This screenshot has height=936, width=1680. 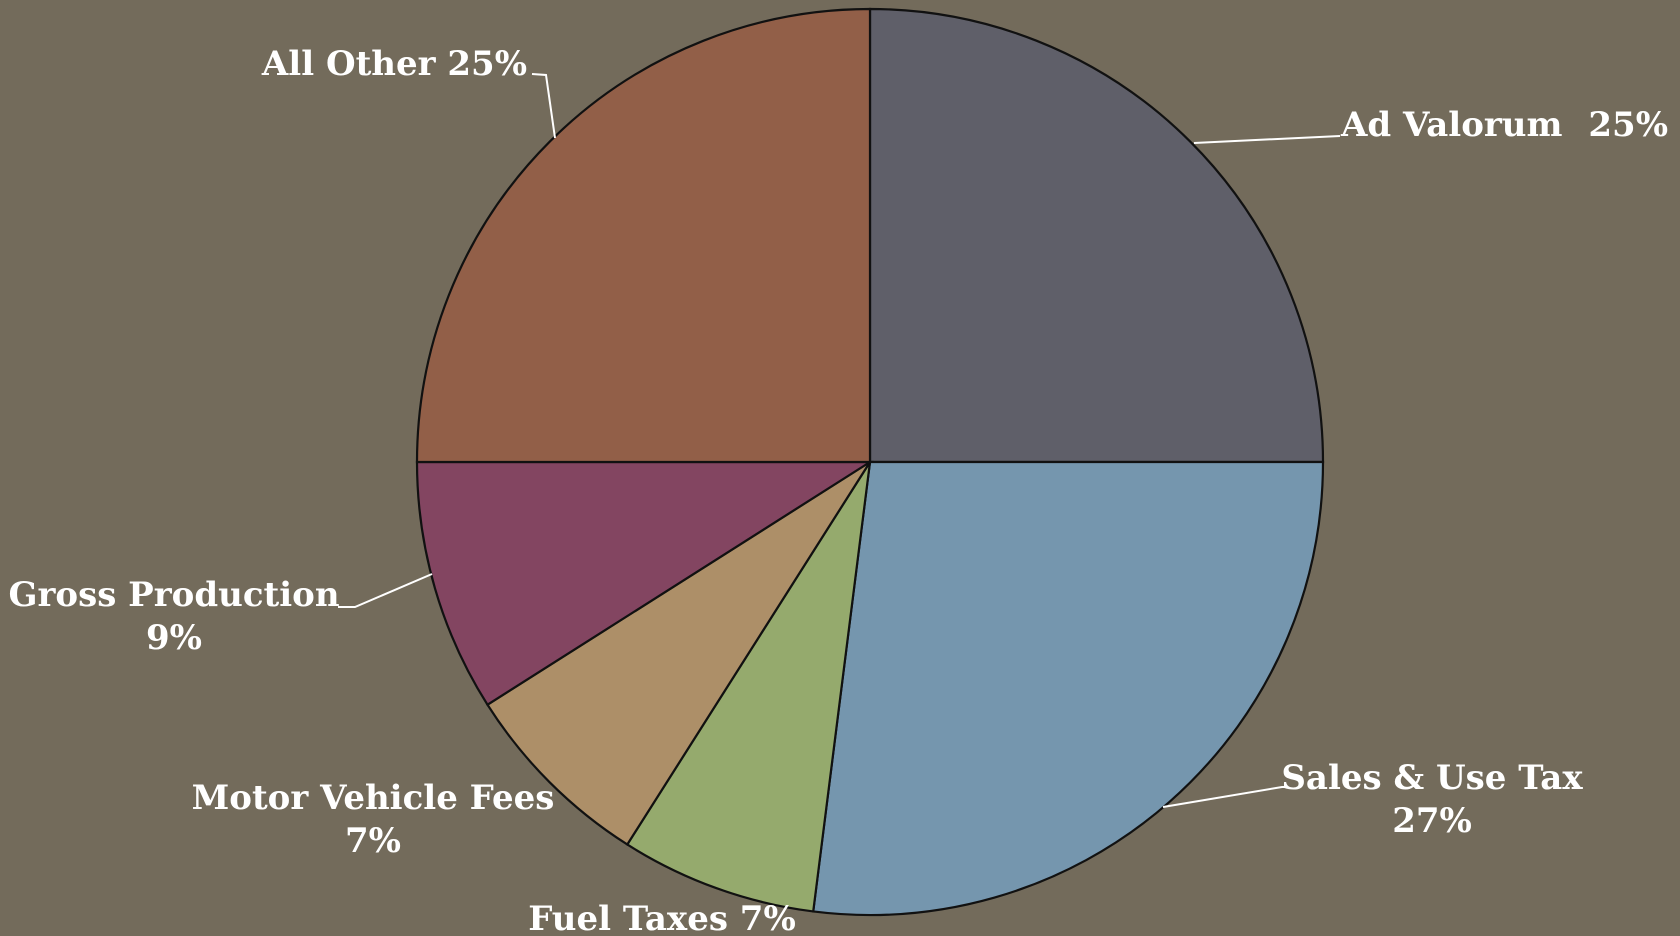 What do you see at coordinates (662, 917) in the screenshot?
I see `slice-label-fuel-taxes: Fuel Taxes 7%` at bounding box center [662, 917].